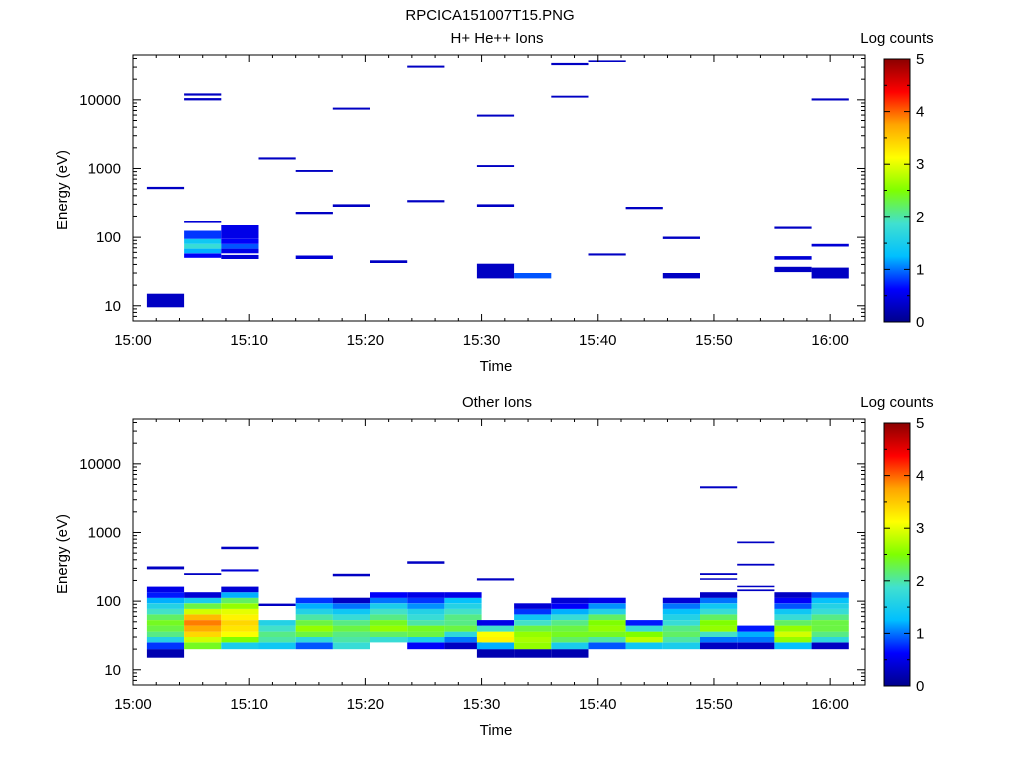 The height and width of the screenshot is (768, 1024). What do you see at coordinates (920, 686) in the screenshot?
I see `colorbar-tick-label: 0` at bounding box center [920, 686].